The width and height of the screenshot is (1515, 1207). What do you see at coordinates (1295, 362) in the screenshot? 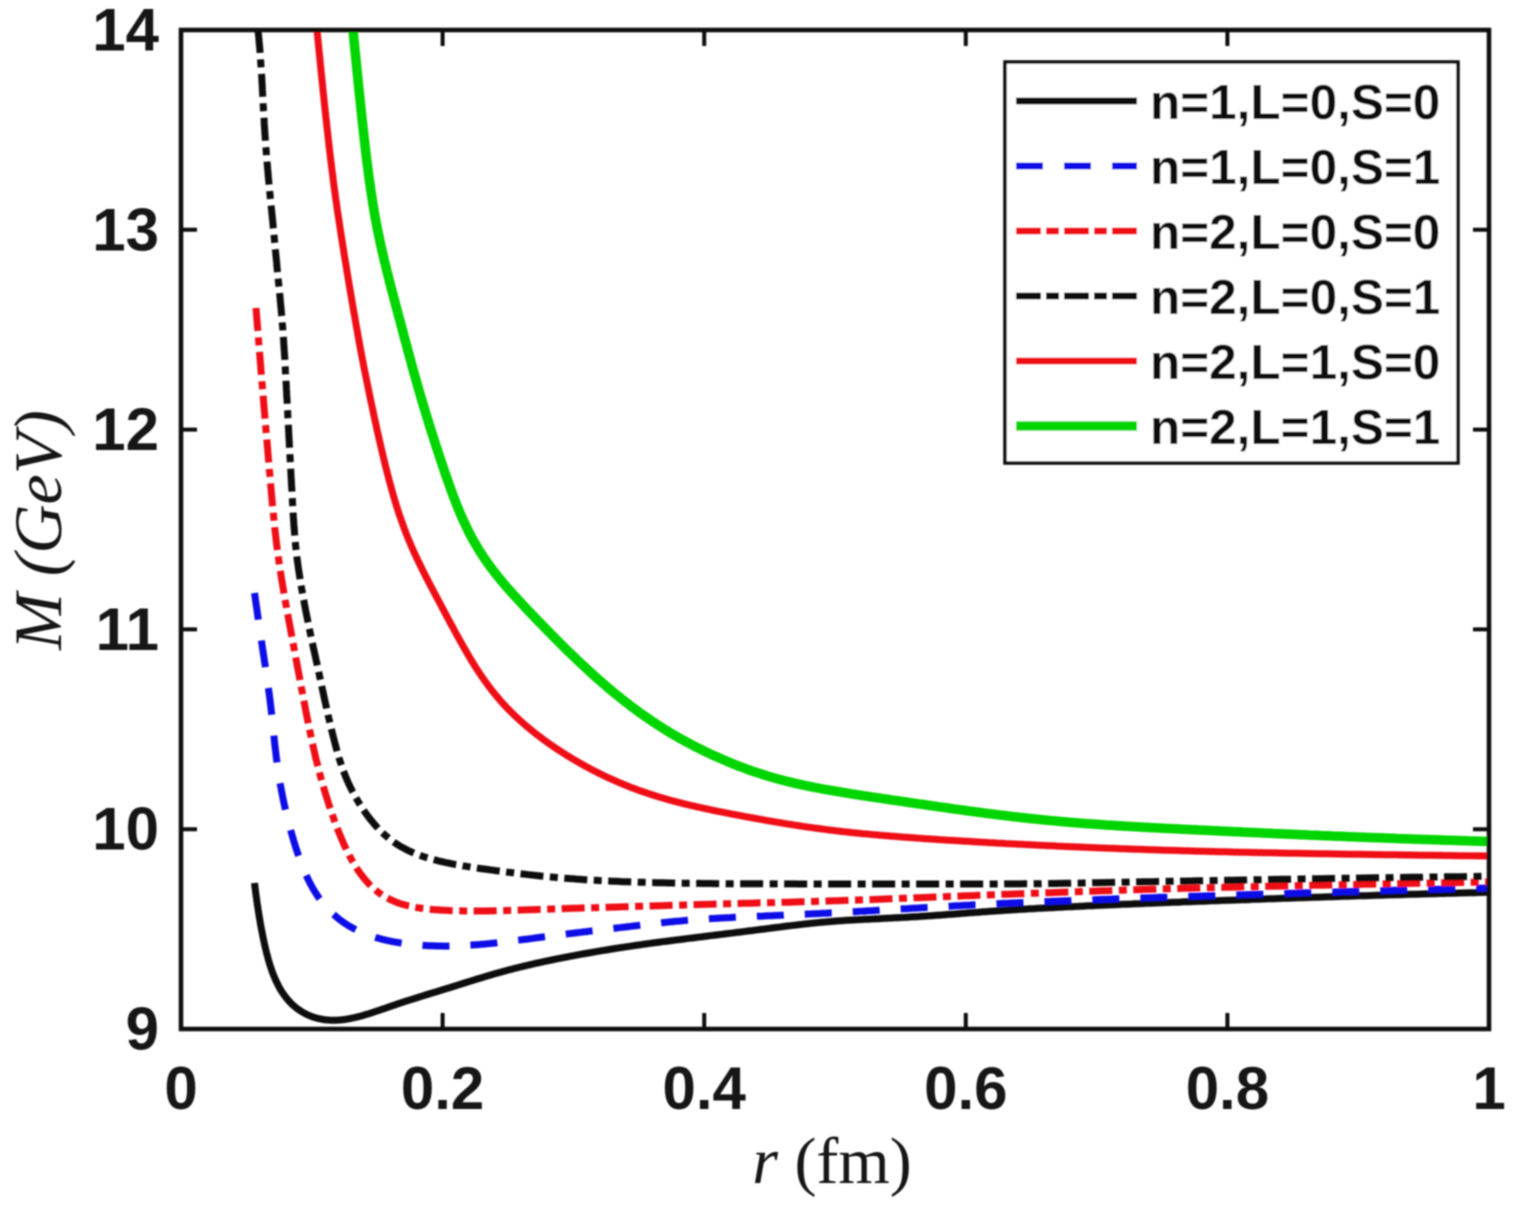
I see `svg-text: n=2,L=1,S=0` at bounding box center [1295, 362].